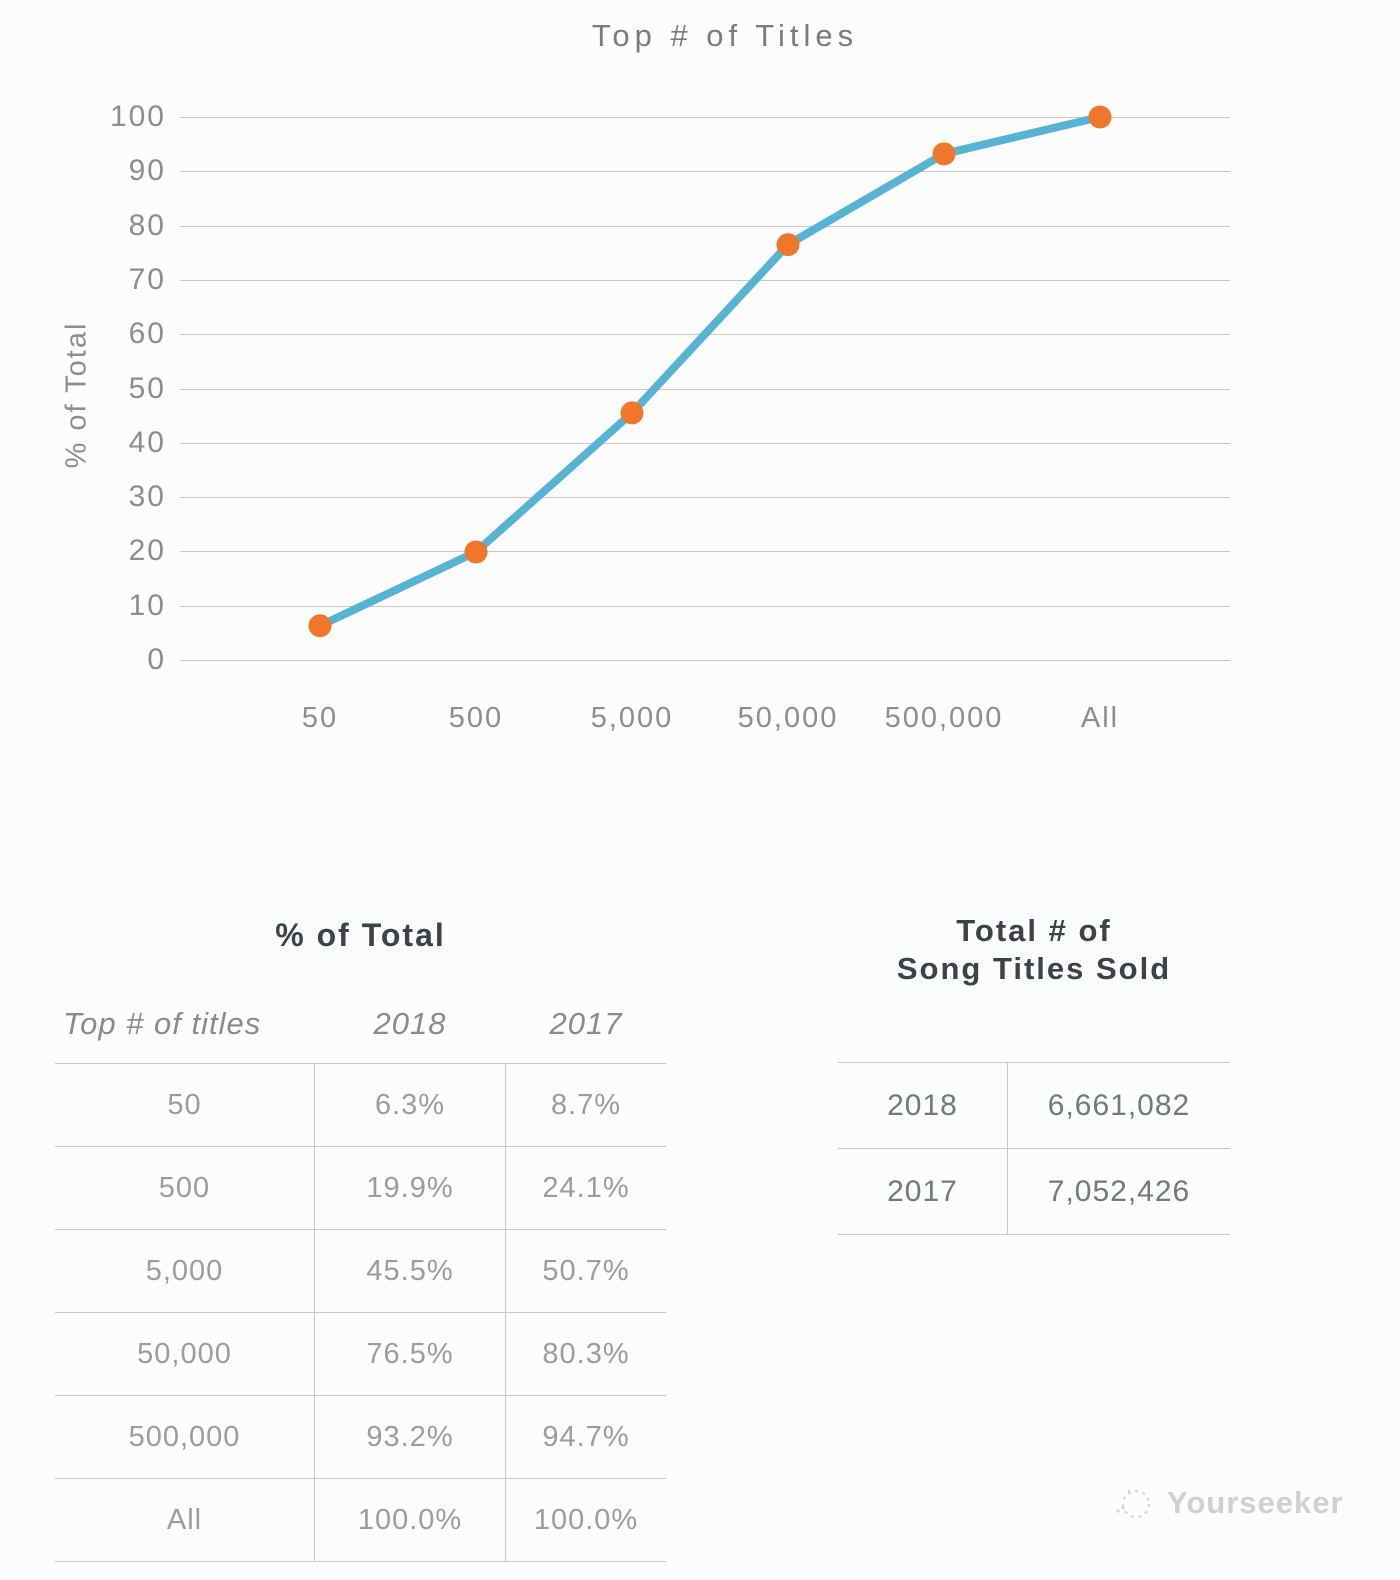 The image size is (1400, 1580). Describe the element at coordinates (632, 718) in the screenshot. I see `x-tick-label: 5,000` at that location.